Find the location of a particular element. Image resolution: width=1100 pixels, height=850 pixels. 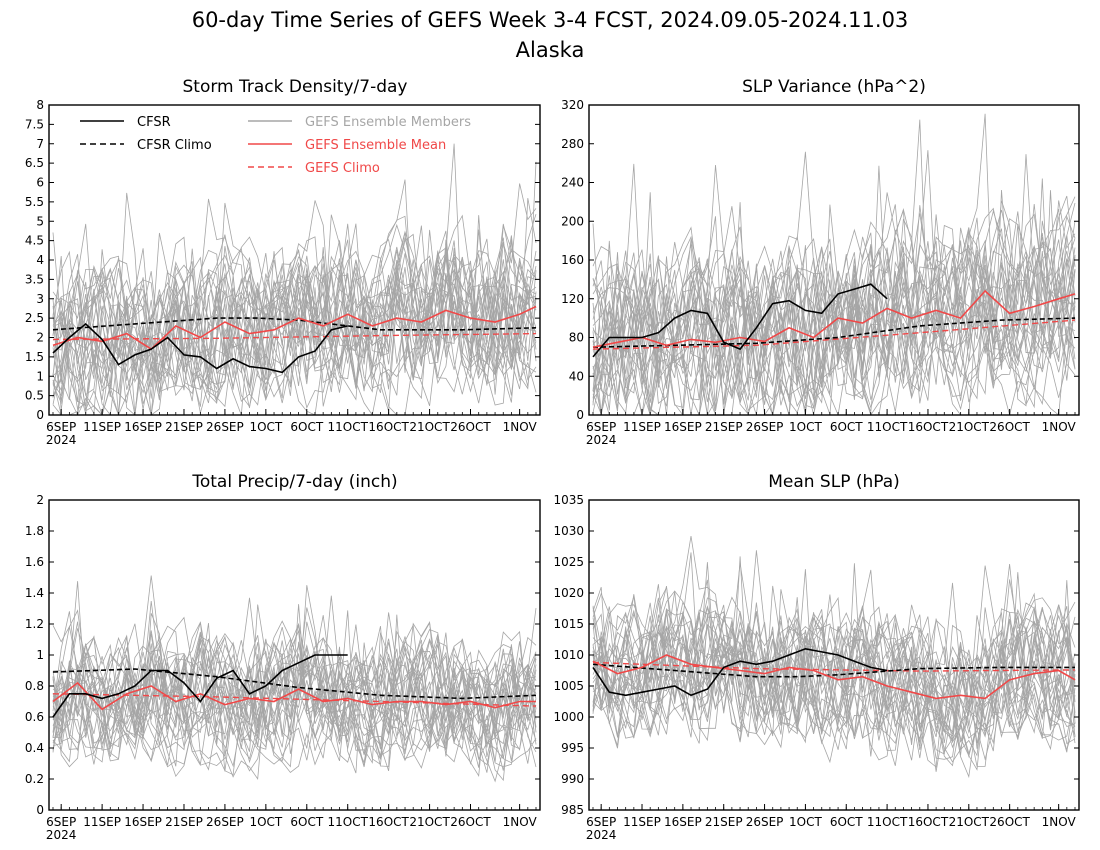

y-tick-label: 320 is located at coordinates (572, 105).